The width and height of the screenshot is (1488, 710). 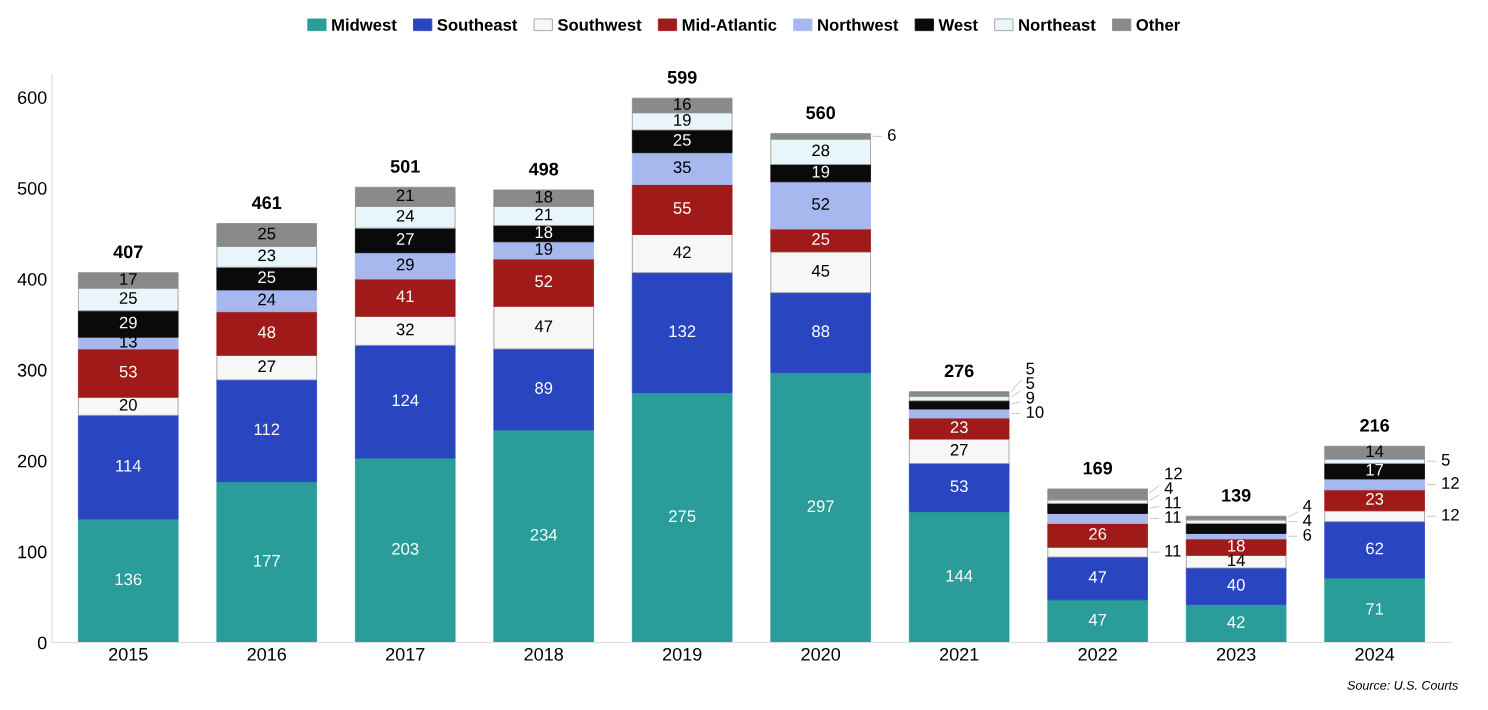 I want to click on x-tick-label: 2024, so click(x=1375, y=654).